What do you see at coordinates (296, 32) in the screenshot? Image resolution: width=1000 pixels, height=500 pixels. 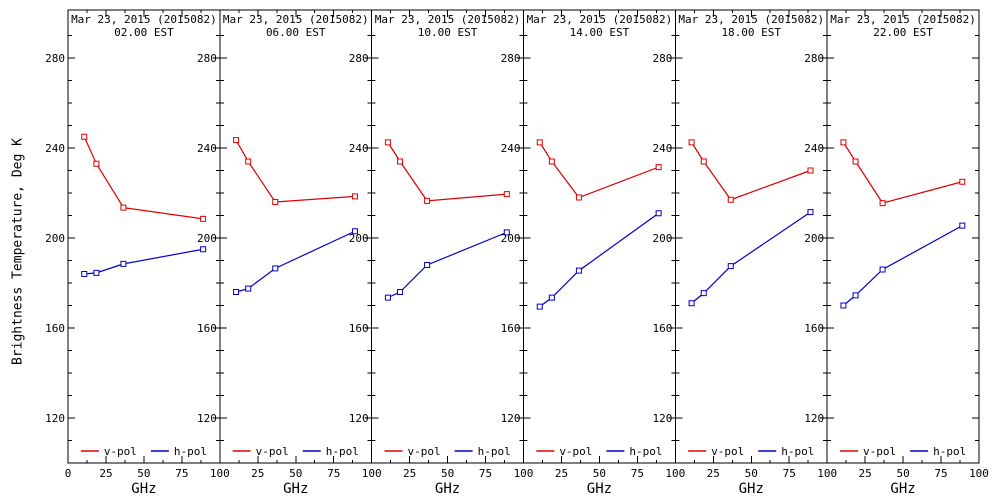 I see `panel-title-time: 06.00 EST` at bounding box center [296, 32].